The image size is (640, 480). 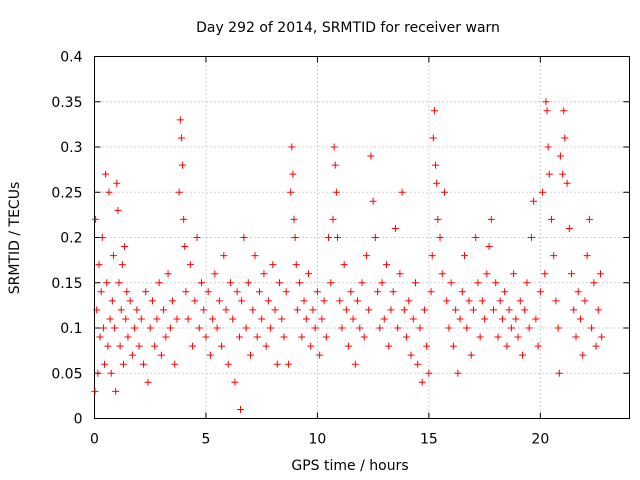 I want to click on y-tick-label: 0.3, so click(x=71, y=148).